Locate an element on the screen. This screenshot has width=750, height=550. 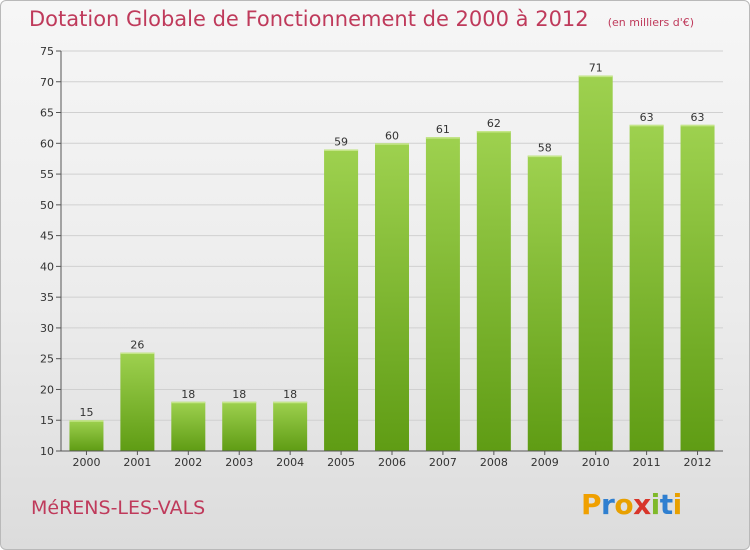
x-tick-label-2012: 2012 is located at coordinates (698, 462).